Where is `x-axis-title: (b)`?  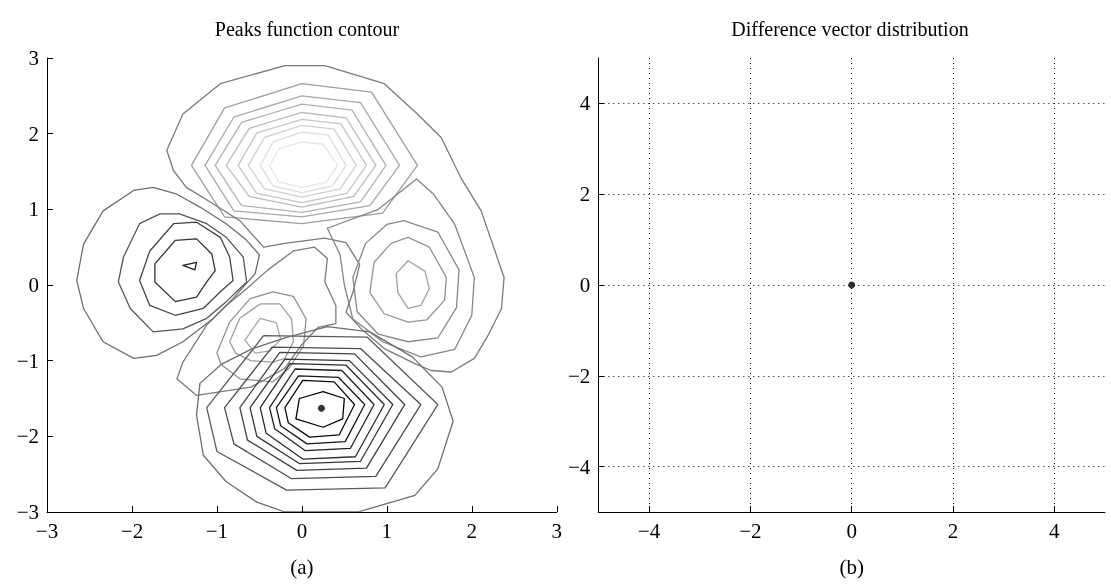 x-axis-title: (b) is located at coordinates (851, 566).